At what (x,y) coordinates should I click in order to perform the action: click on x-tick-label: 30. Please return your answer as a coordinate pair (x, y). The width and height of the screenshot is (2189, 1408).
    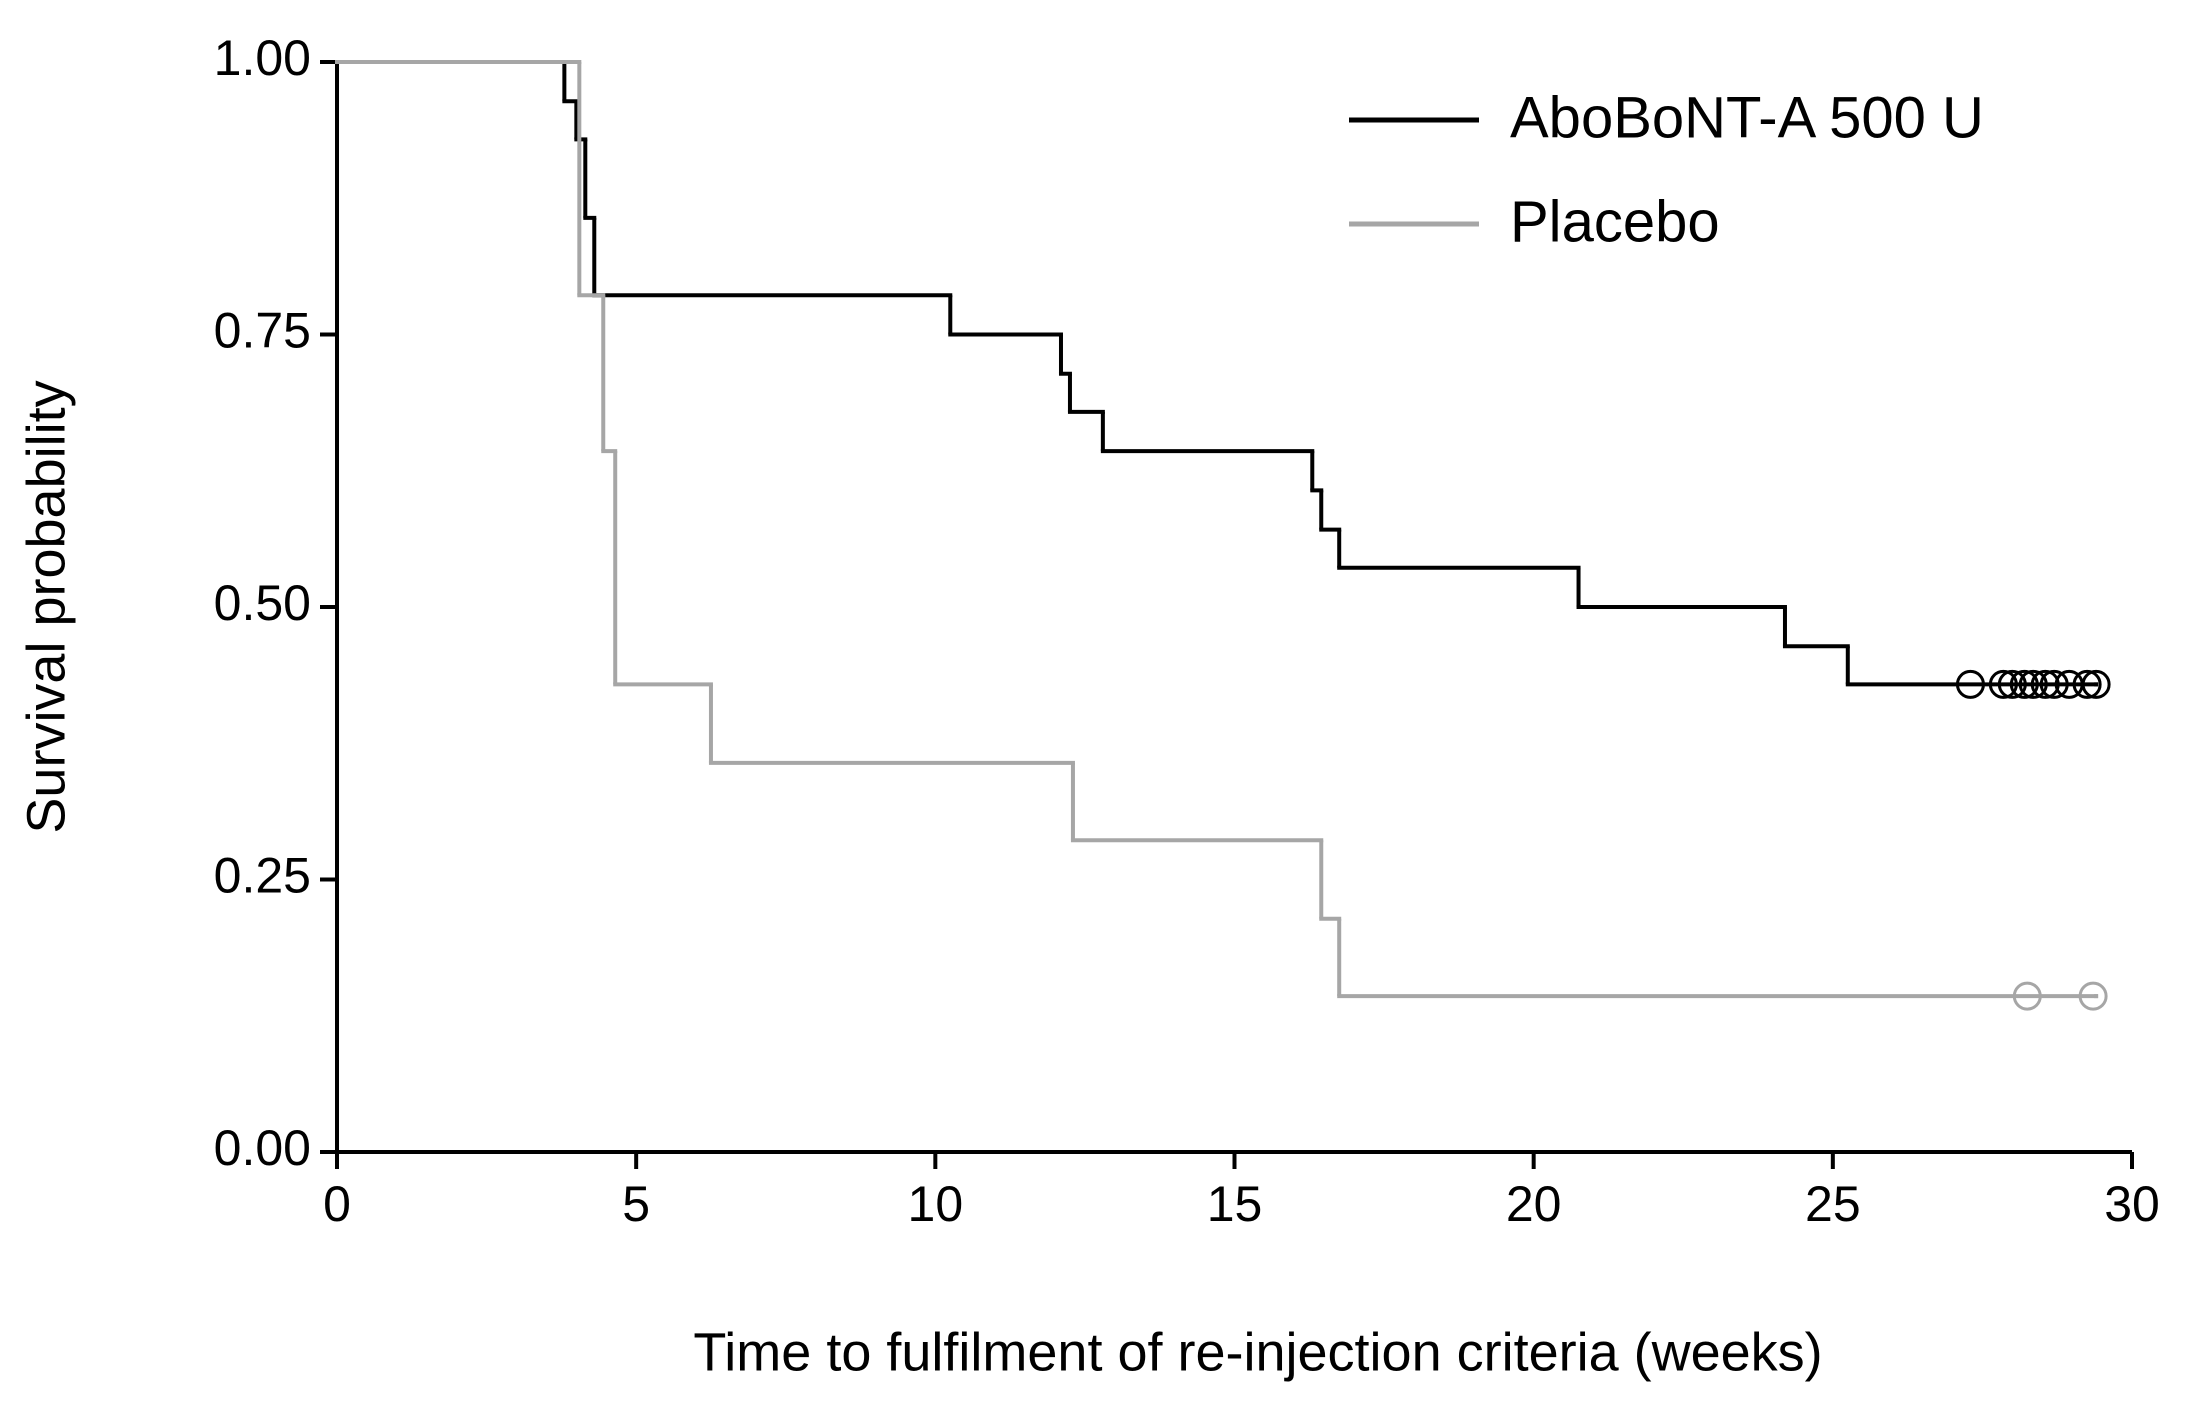
    Looking at the image, I should click on (2132, 1204).